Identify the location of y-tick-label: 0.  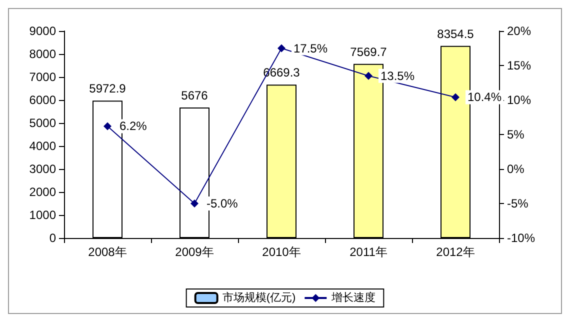
(52, 238).